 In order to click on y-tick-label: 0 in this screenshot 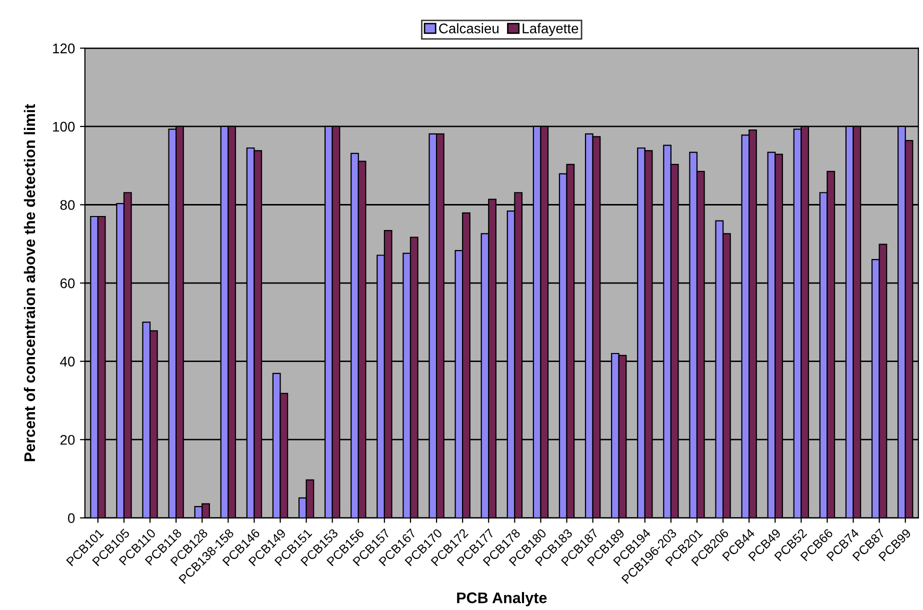, I will do `click(71, 518)`.